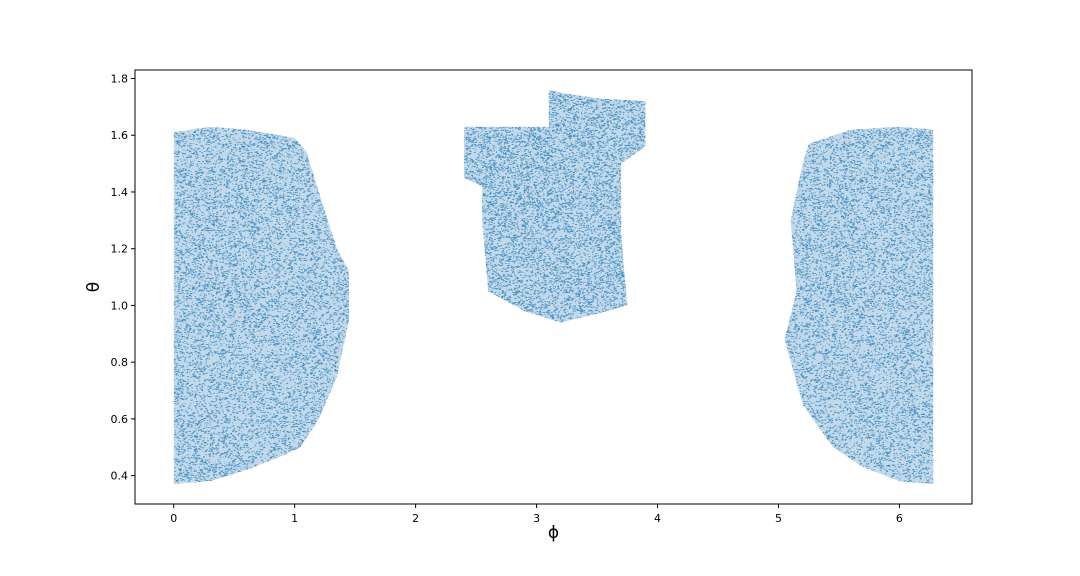 The height and width of the screenshot is (576, 1080). I want to click on y-tick-label: 1.4, so click(120, 192).